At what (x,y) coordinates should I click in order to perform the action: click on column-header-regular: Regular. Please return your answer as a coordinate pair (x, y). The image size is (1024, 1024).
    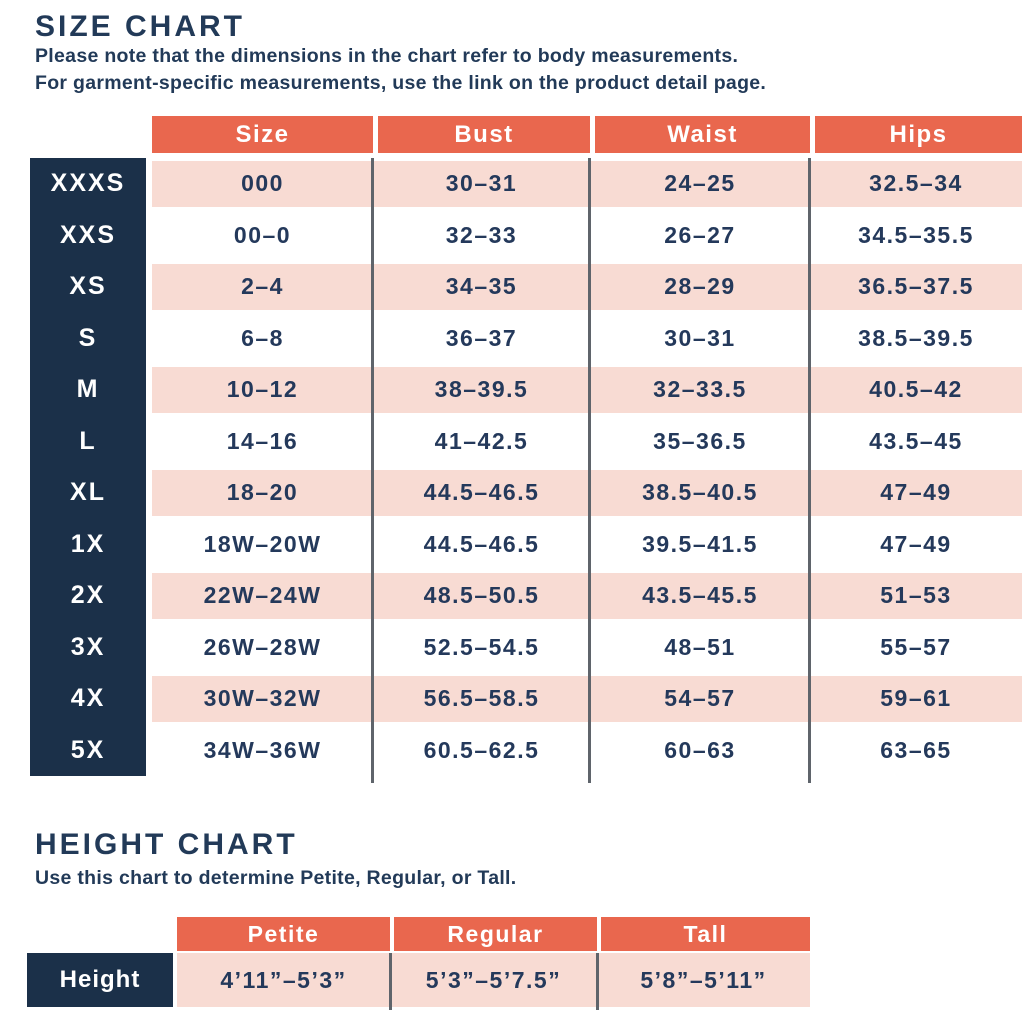
    Looking at the image, I should click on (493, 934).